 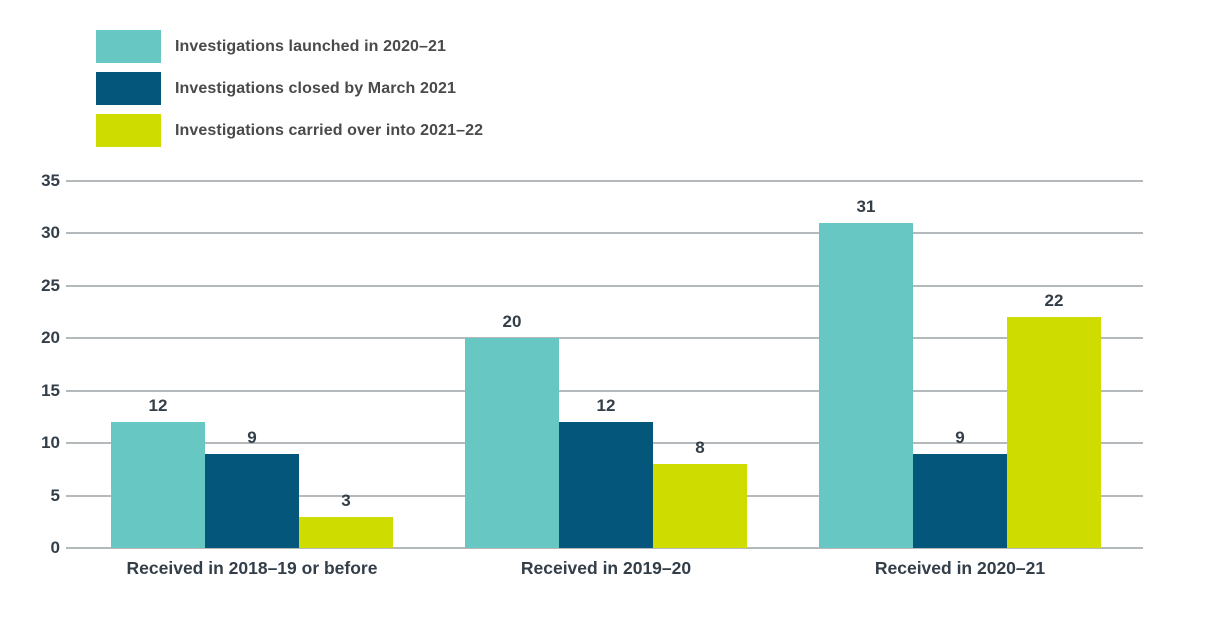 What do you see at coordinates (1054, 300) in the screenshot?
I see `bar-value-label: 22` at bounding box center [1054, 300].